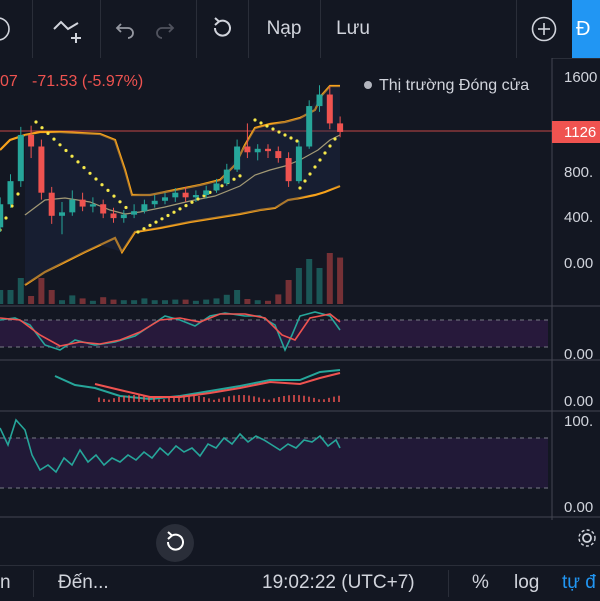  I want to click on redo-icon, so click(165, 31).